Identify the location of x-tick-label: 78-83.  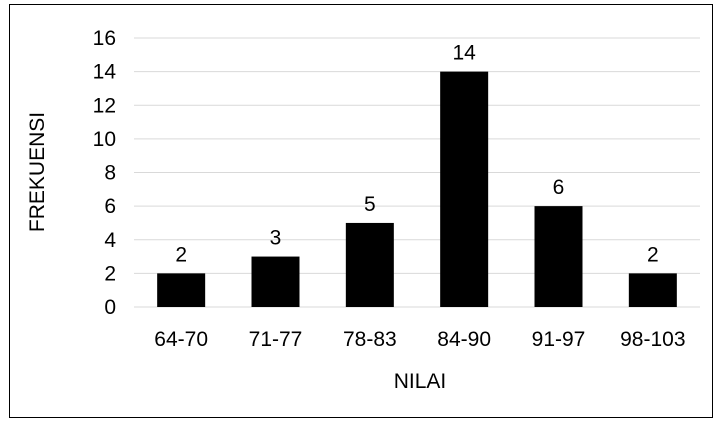
(370, 339).